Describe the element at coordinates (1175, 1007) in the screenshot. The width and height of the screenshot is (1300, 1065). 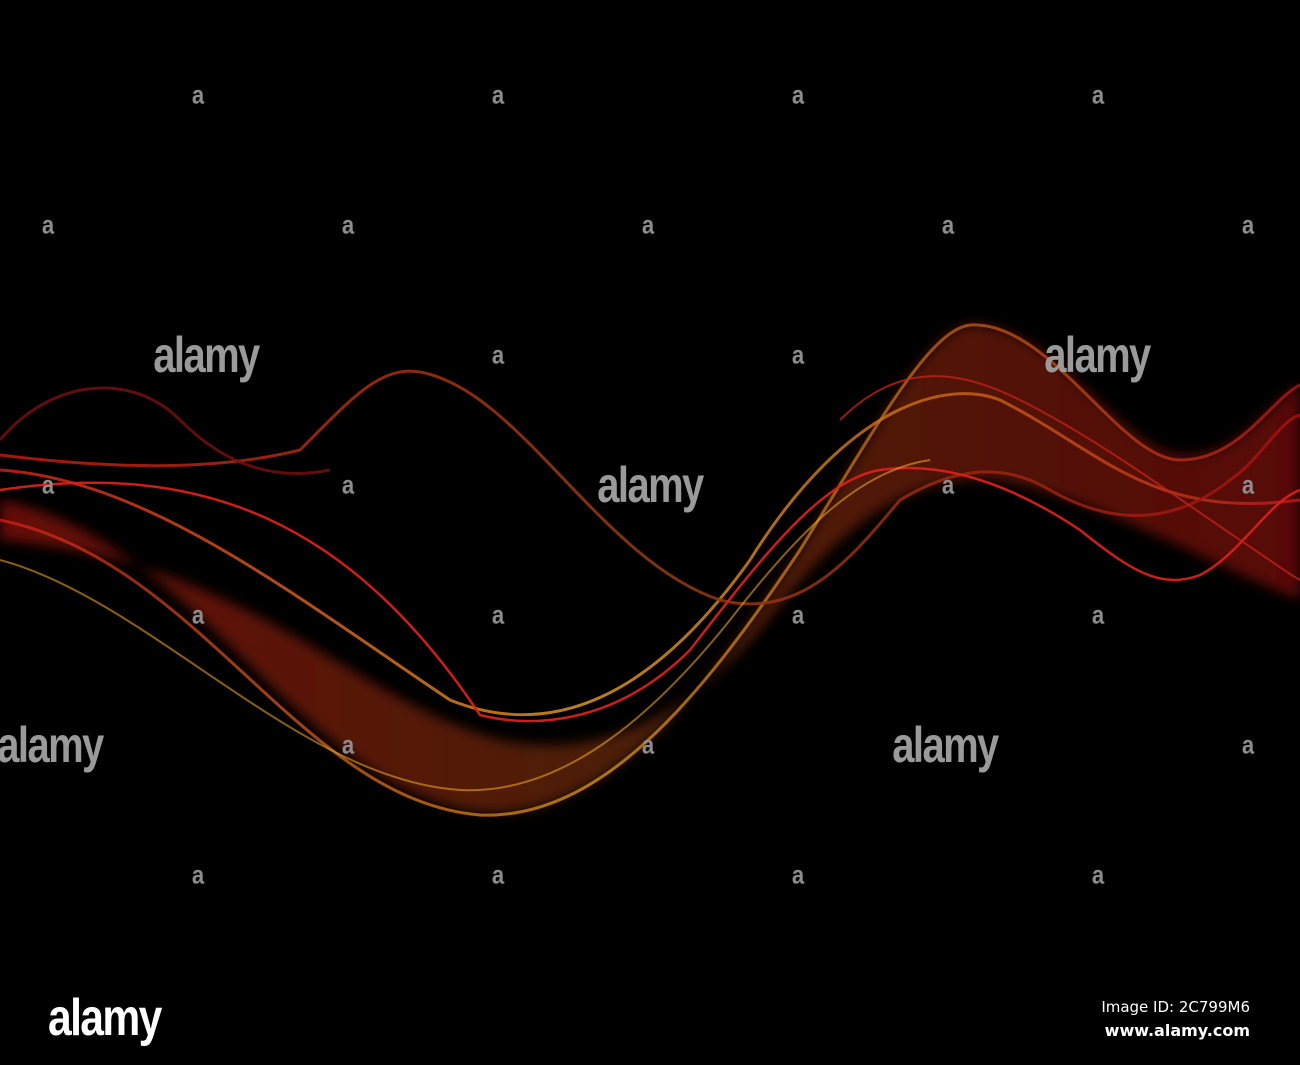
I see `image-id-label: Image ID: 2C799M6` at that location.